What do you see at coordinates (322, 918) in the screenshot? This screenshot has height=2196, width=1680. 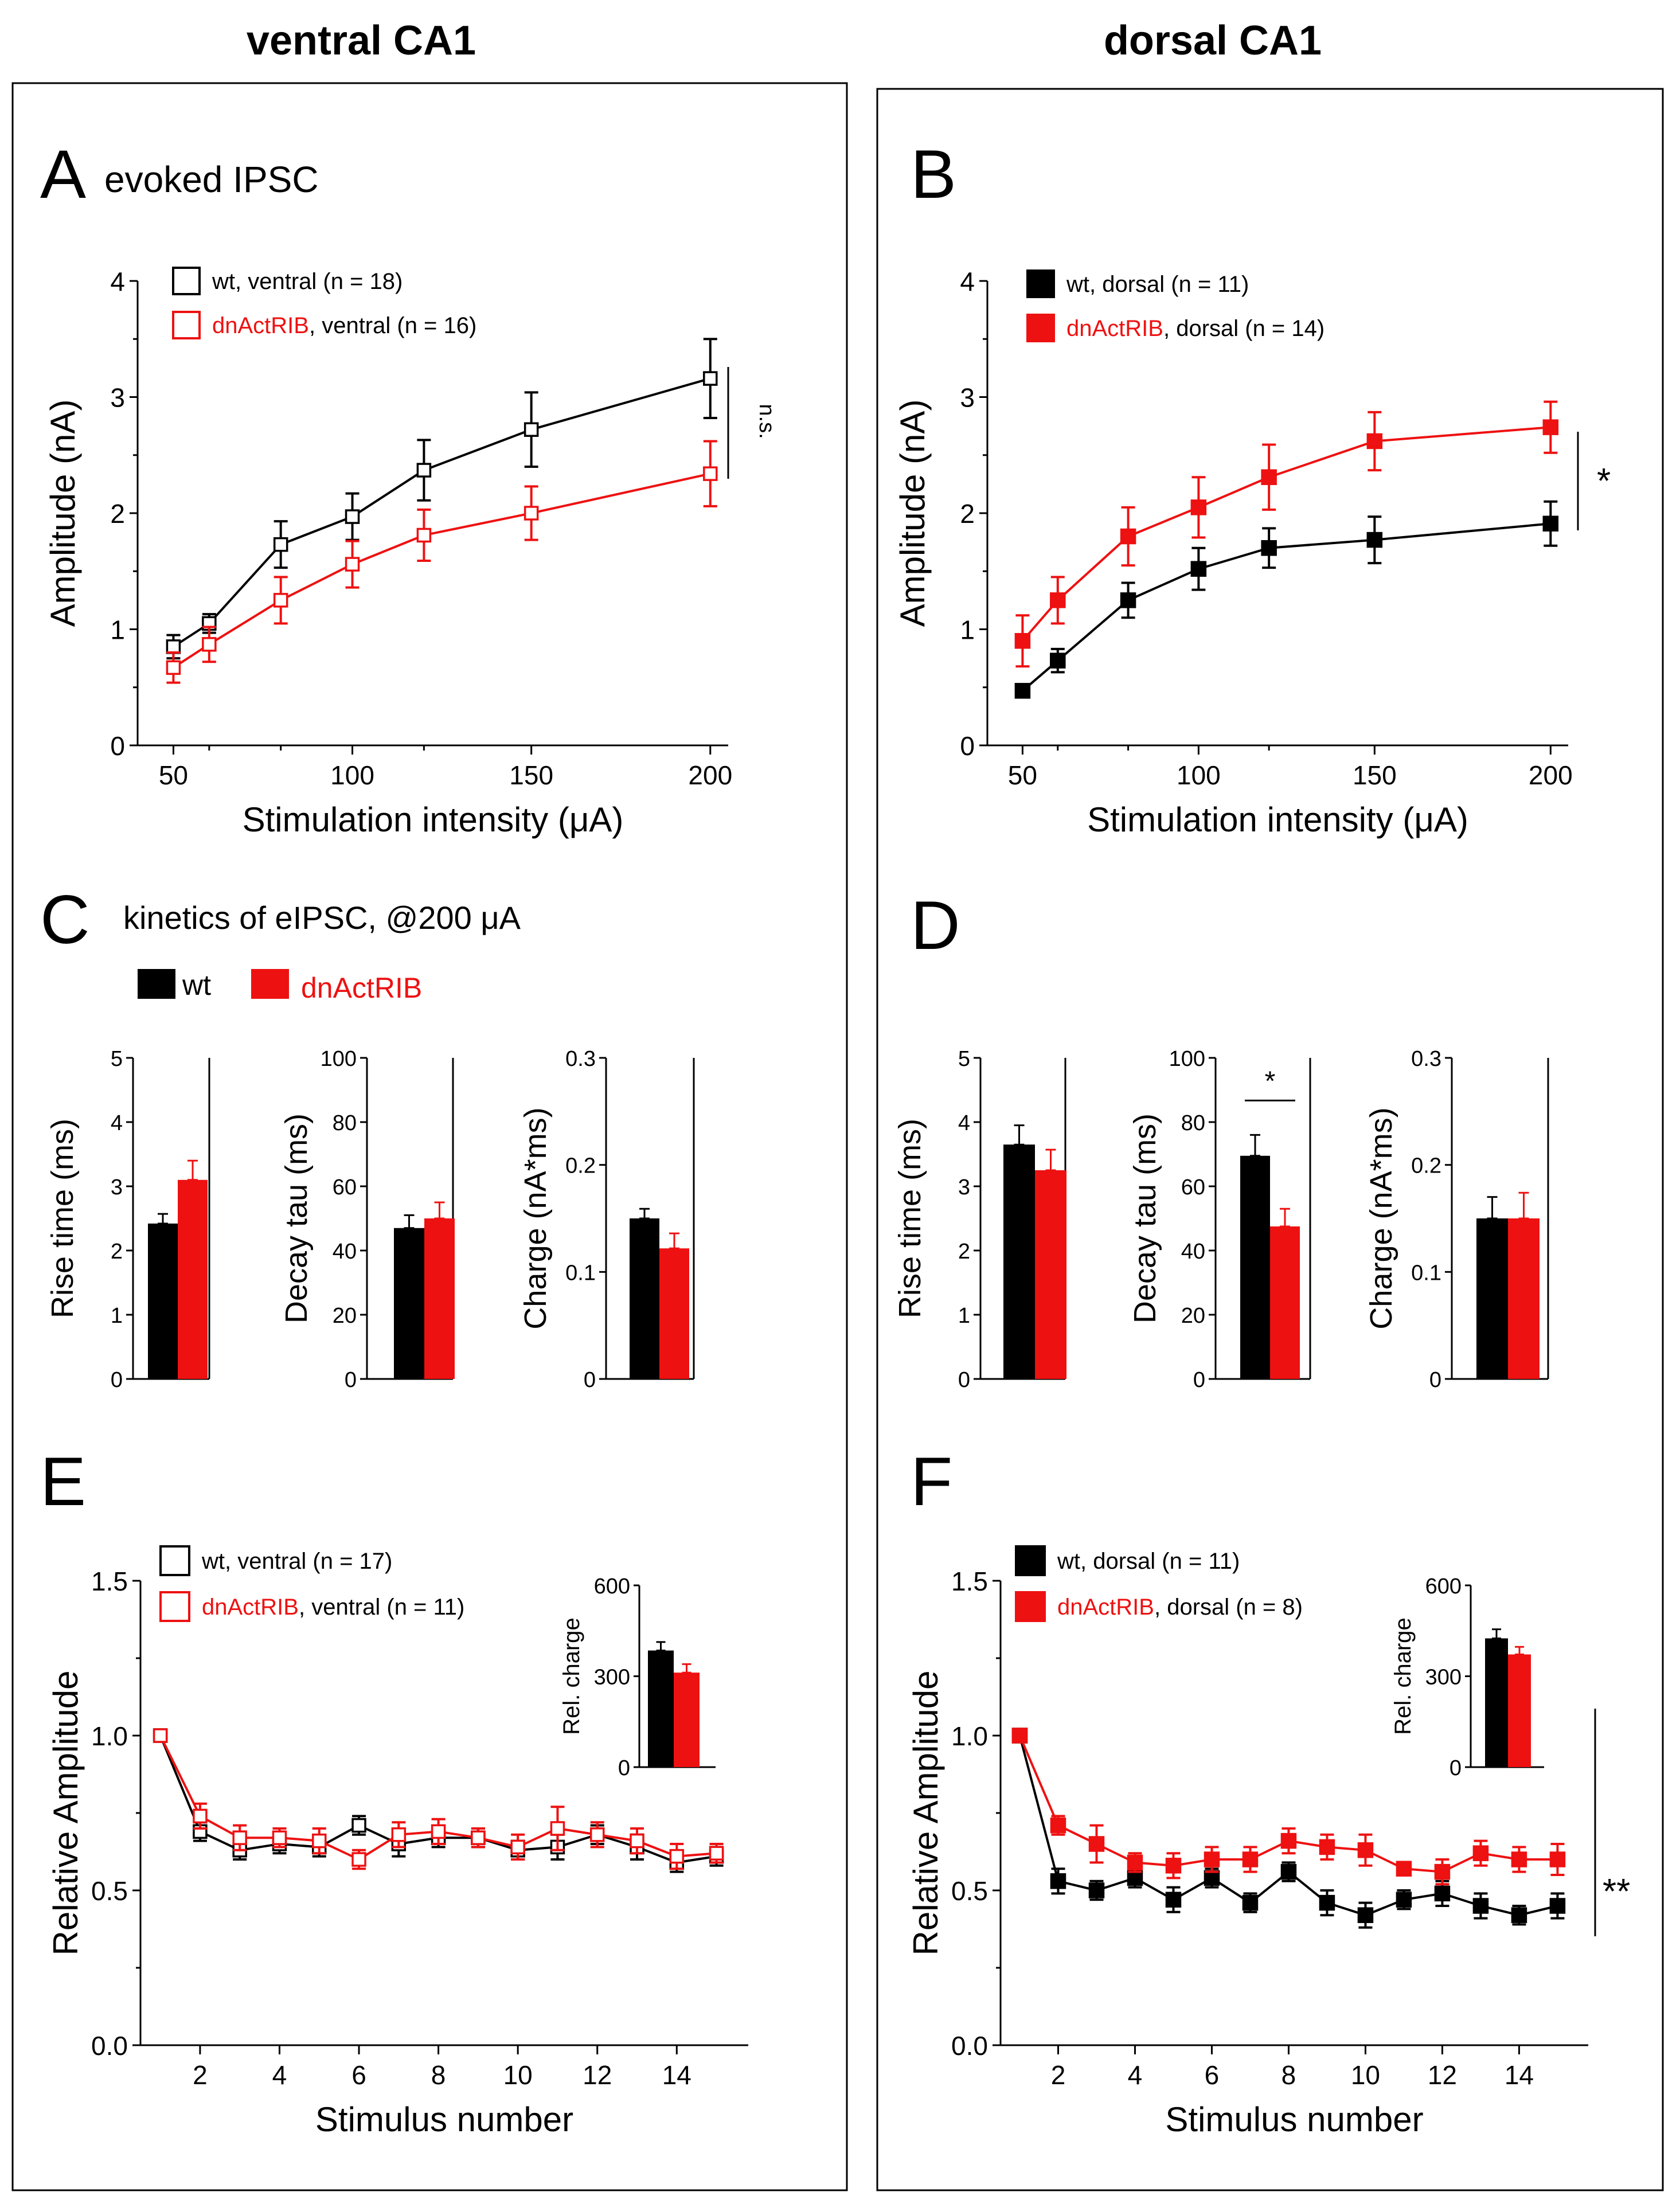 I see `panel-title-c: kinetics of eIPSC, @200 μA` at bounding box center [322, 918].